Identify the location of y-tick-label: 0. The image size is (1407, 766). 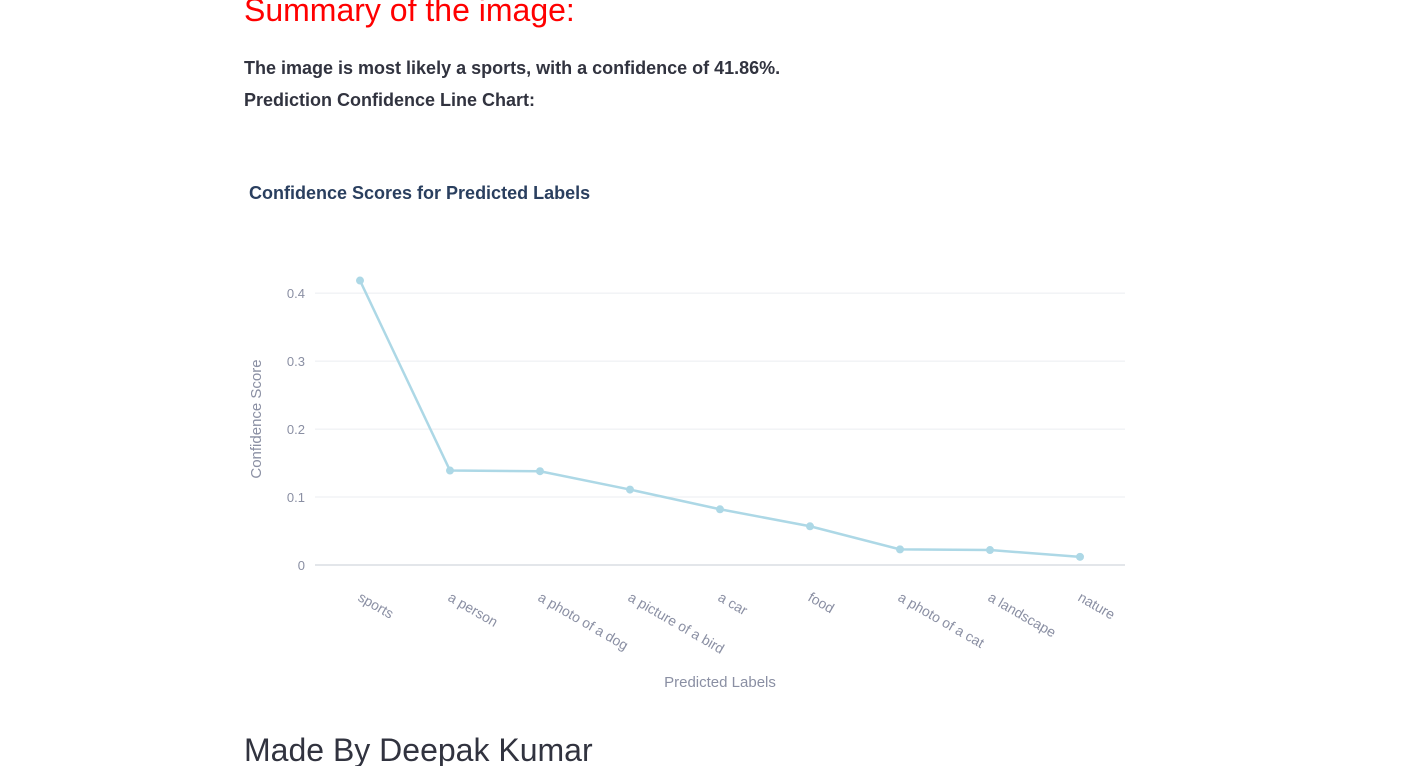
(301, 565).